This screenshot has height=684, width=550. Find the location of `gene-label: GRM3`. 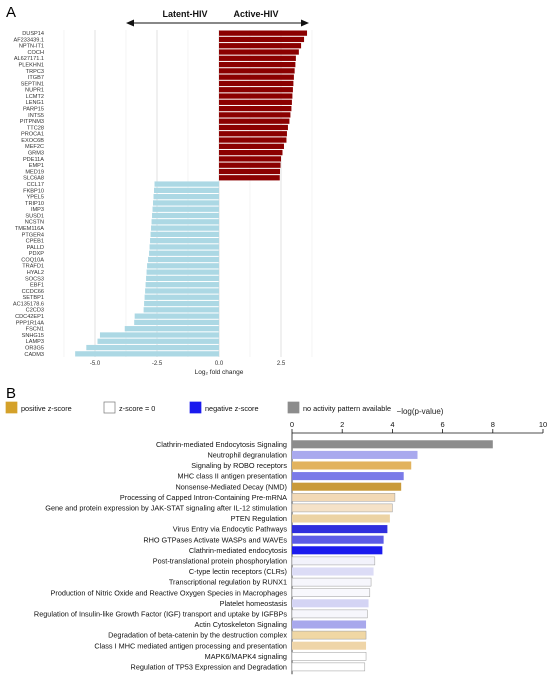

gene-label: GRM3 is located at coordinates (36, 154).